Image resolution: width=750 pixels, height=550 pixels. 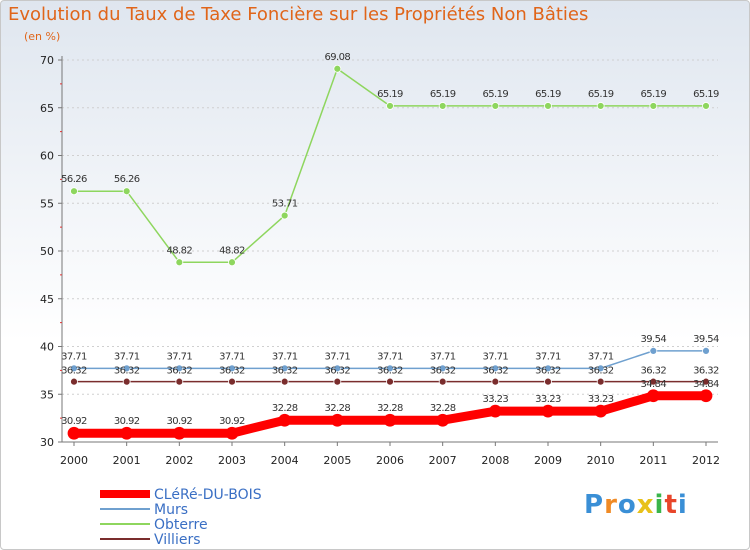 What do you see at coordinates (47, 156) in the screenshot?
I see `y-tick-label: 60` at bounding box center [47, 156].